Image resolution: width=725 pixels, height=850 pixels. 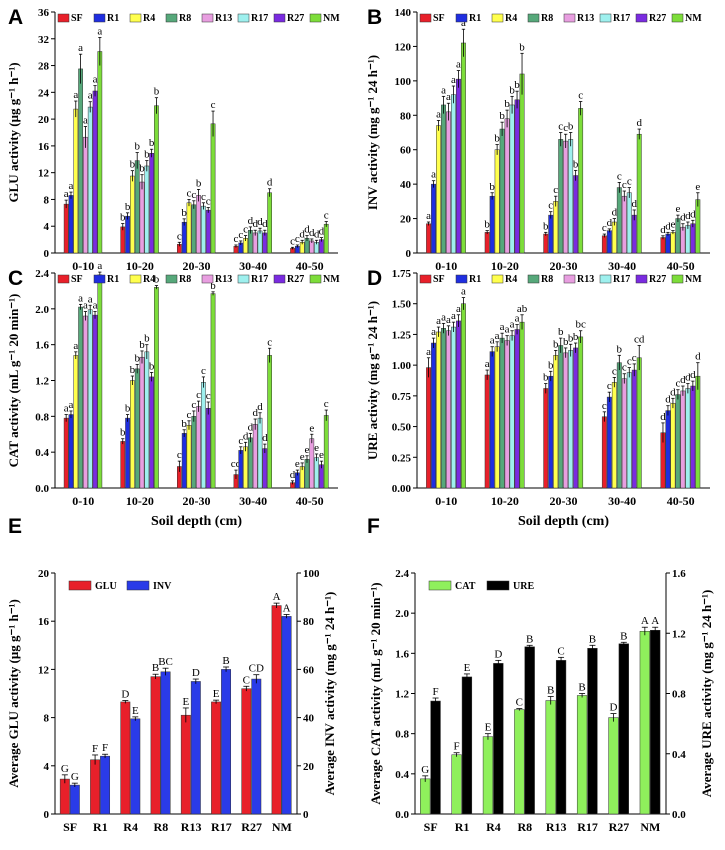 What do you see at coordinates (309, 719) in the screenshot?
I see `y2-tick-label: 40` at bounding box center [309, 719].